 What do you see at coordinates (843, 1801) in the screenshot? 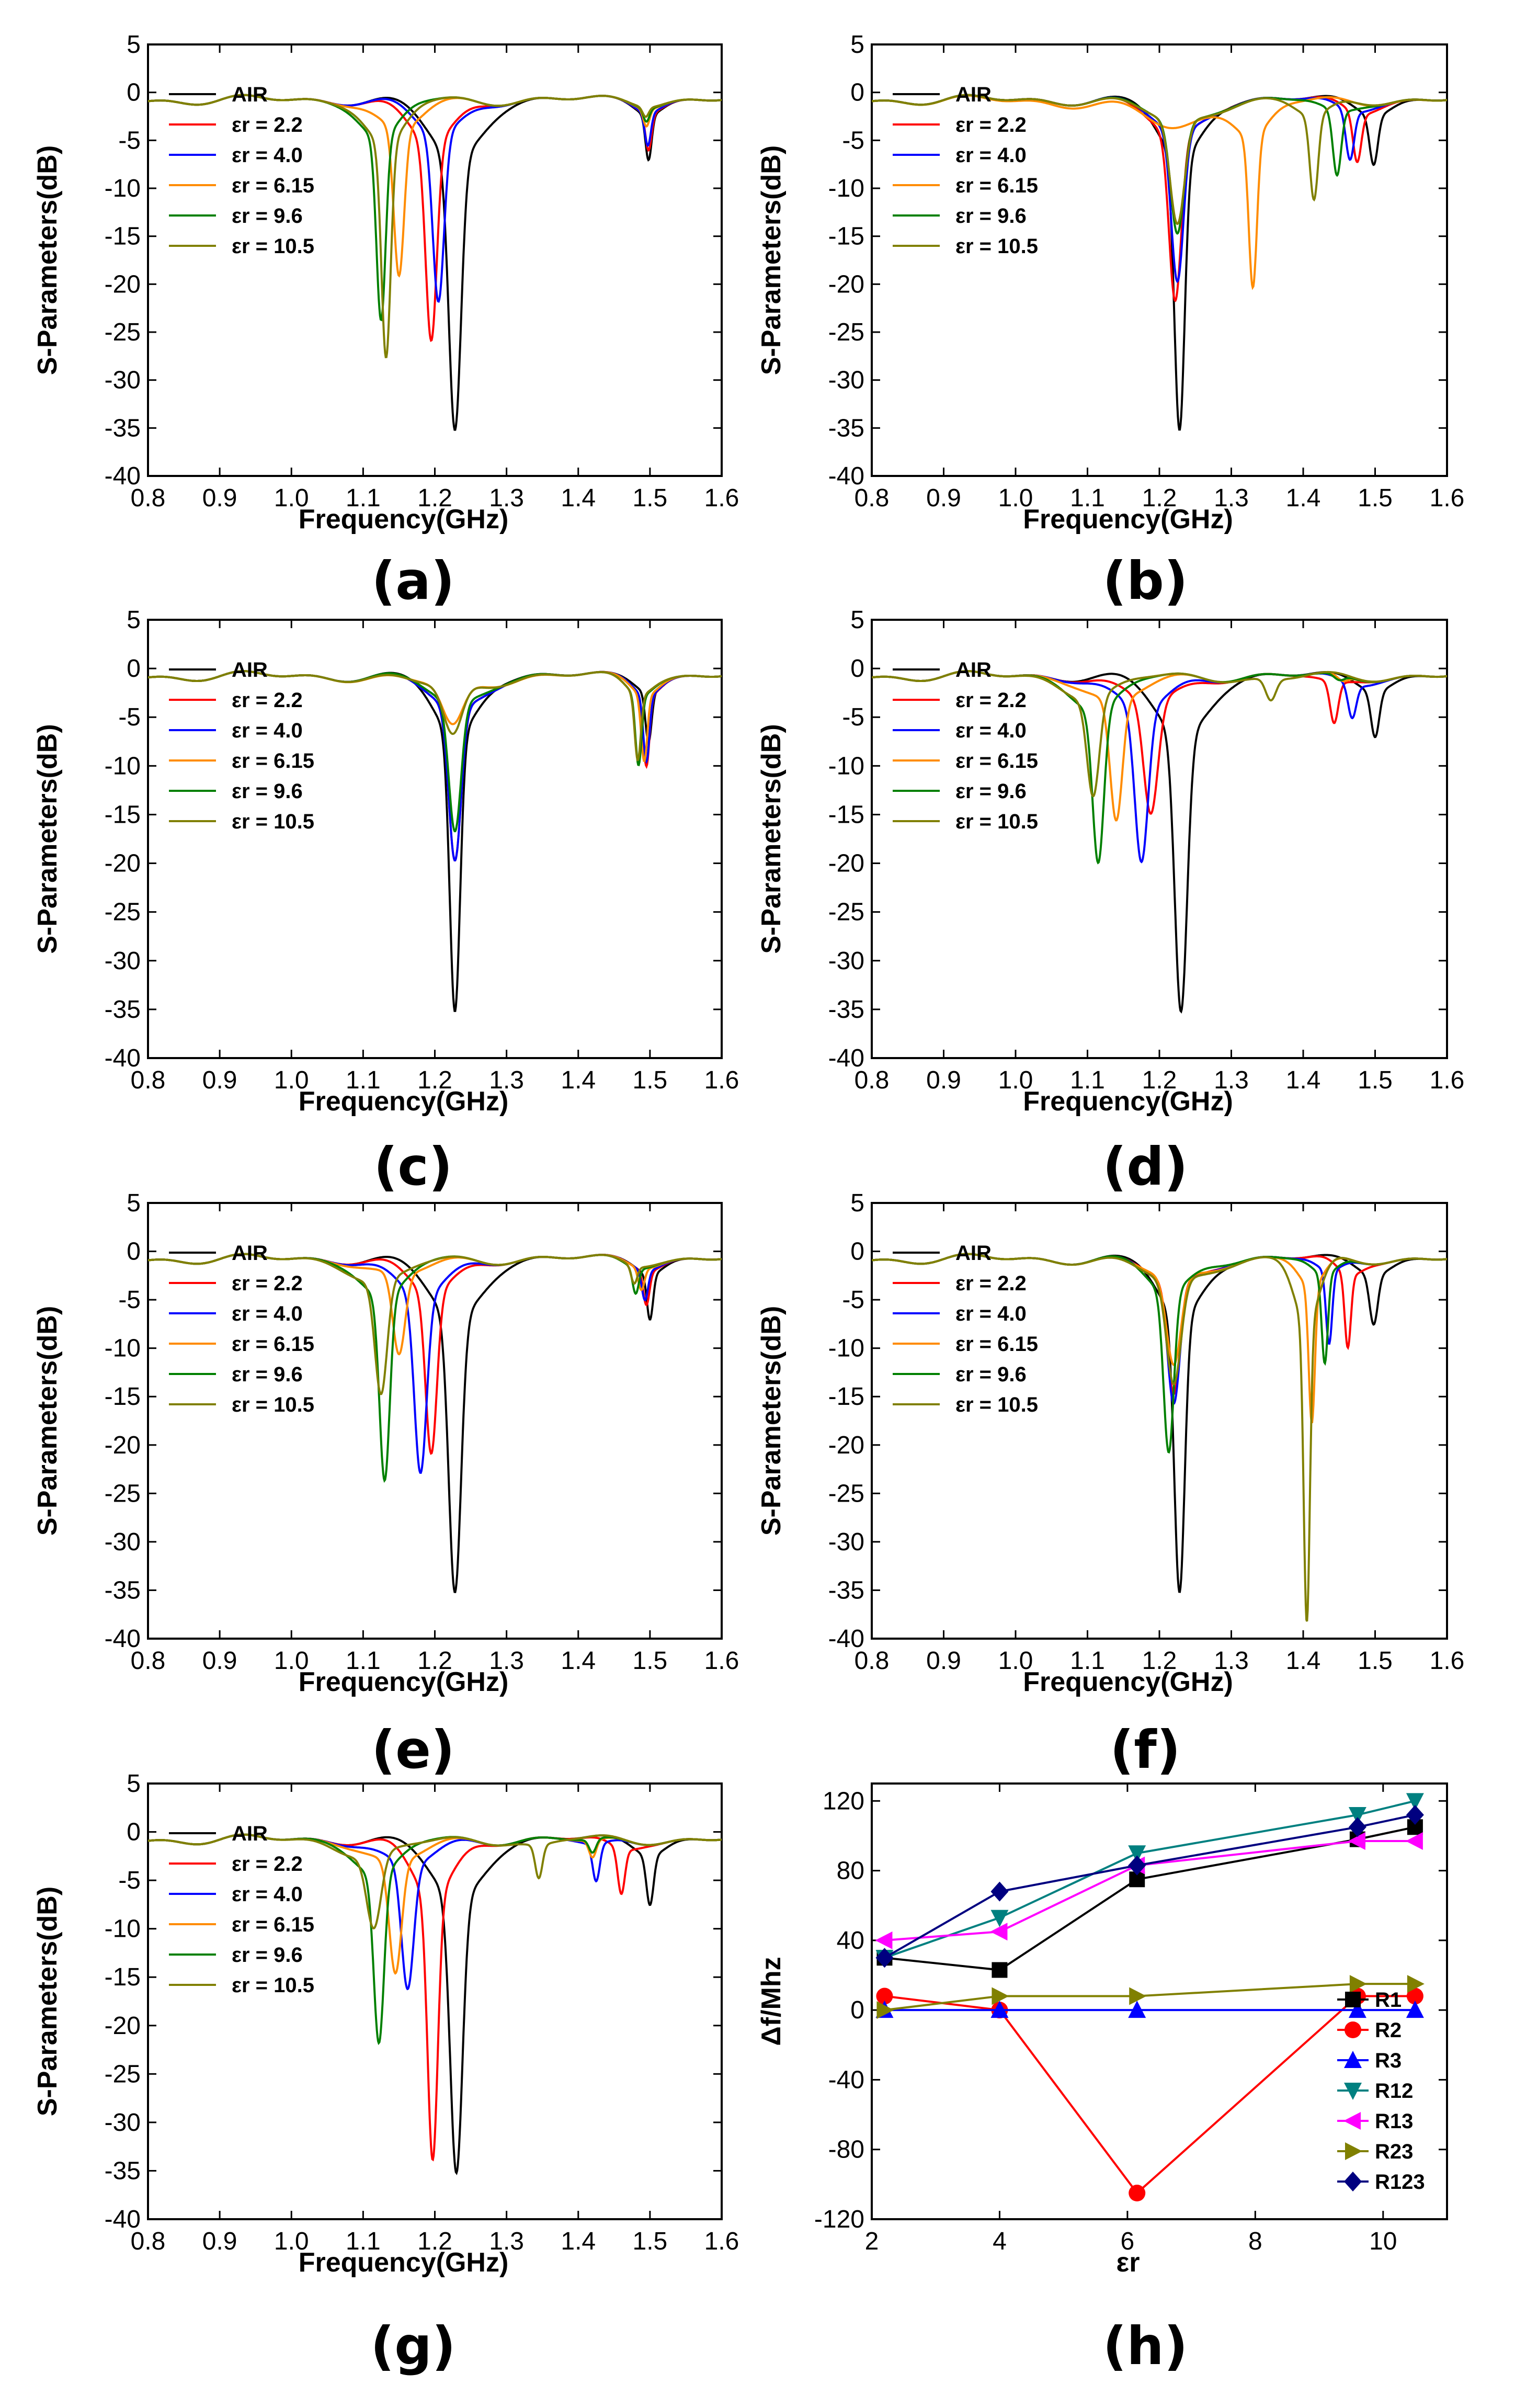
I see `y-tick-label: 120` at bounding box center [843, 1801].